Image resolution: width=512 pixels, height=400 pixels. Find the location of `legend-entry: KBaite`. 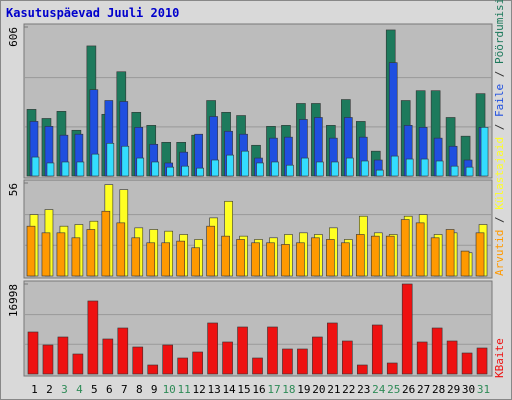

legend-entry: KBaite is located at coordinates (499, 358).